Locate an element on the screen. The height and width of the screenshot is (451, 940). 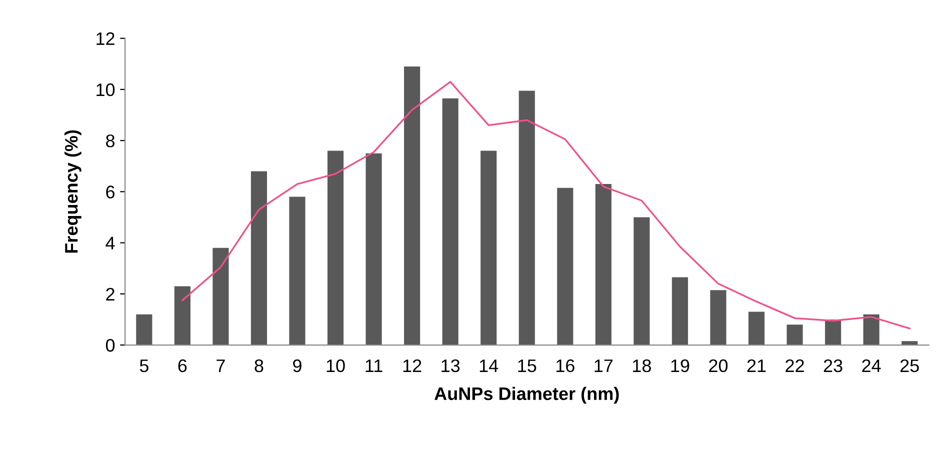
x-tick-label: 25 is located at coordinates (909, 365).